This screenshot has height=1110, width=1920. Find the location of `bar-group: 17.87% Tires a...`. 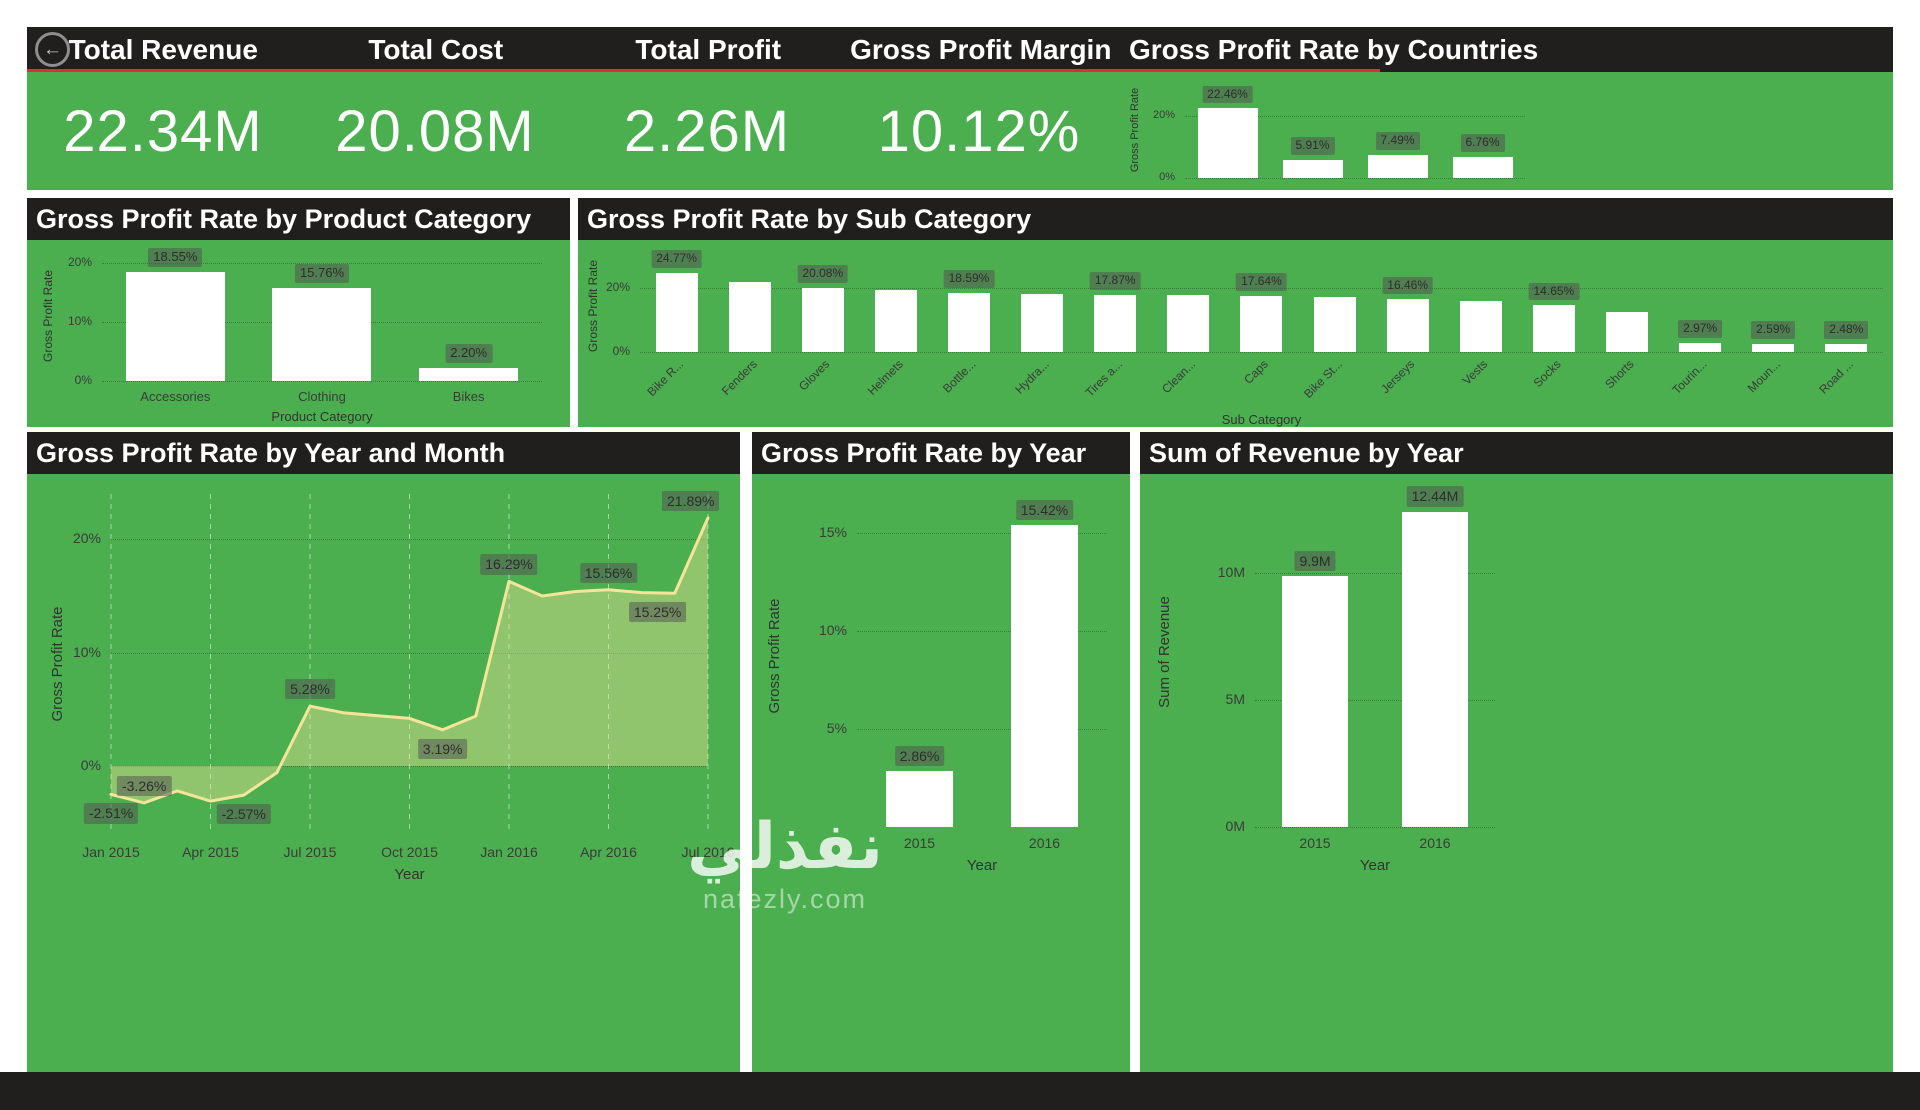

bar-group: 17.87% Tires a... is located at coordinates (1112, 330).